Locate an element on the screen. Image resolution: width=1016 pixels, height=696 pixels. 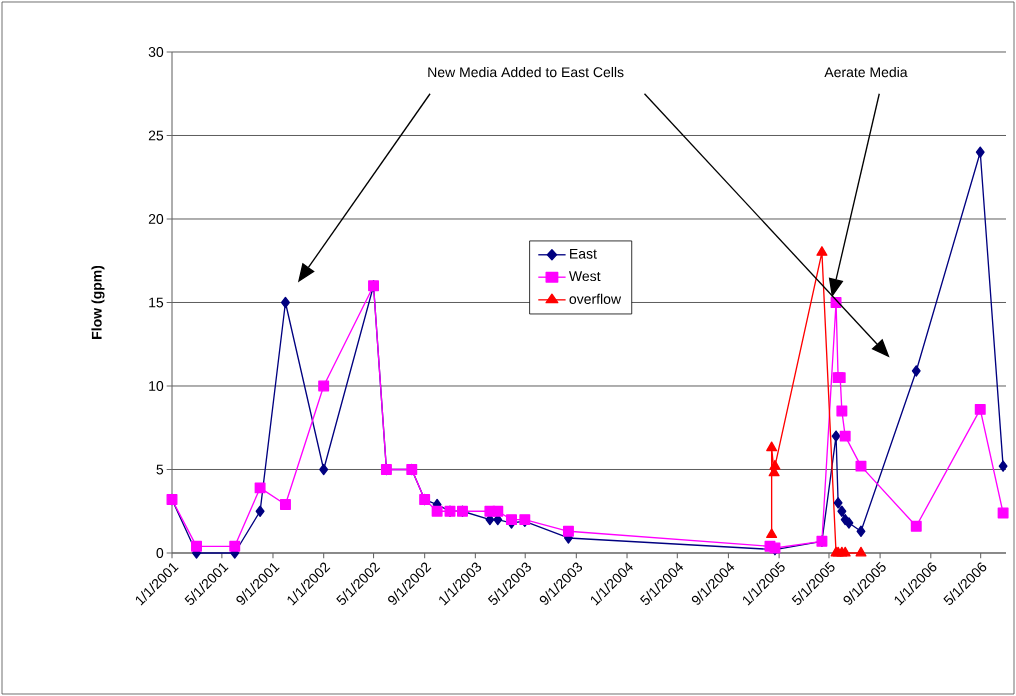
y-tick-label: 30 is located at coordinates (156, 52).